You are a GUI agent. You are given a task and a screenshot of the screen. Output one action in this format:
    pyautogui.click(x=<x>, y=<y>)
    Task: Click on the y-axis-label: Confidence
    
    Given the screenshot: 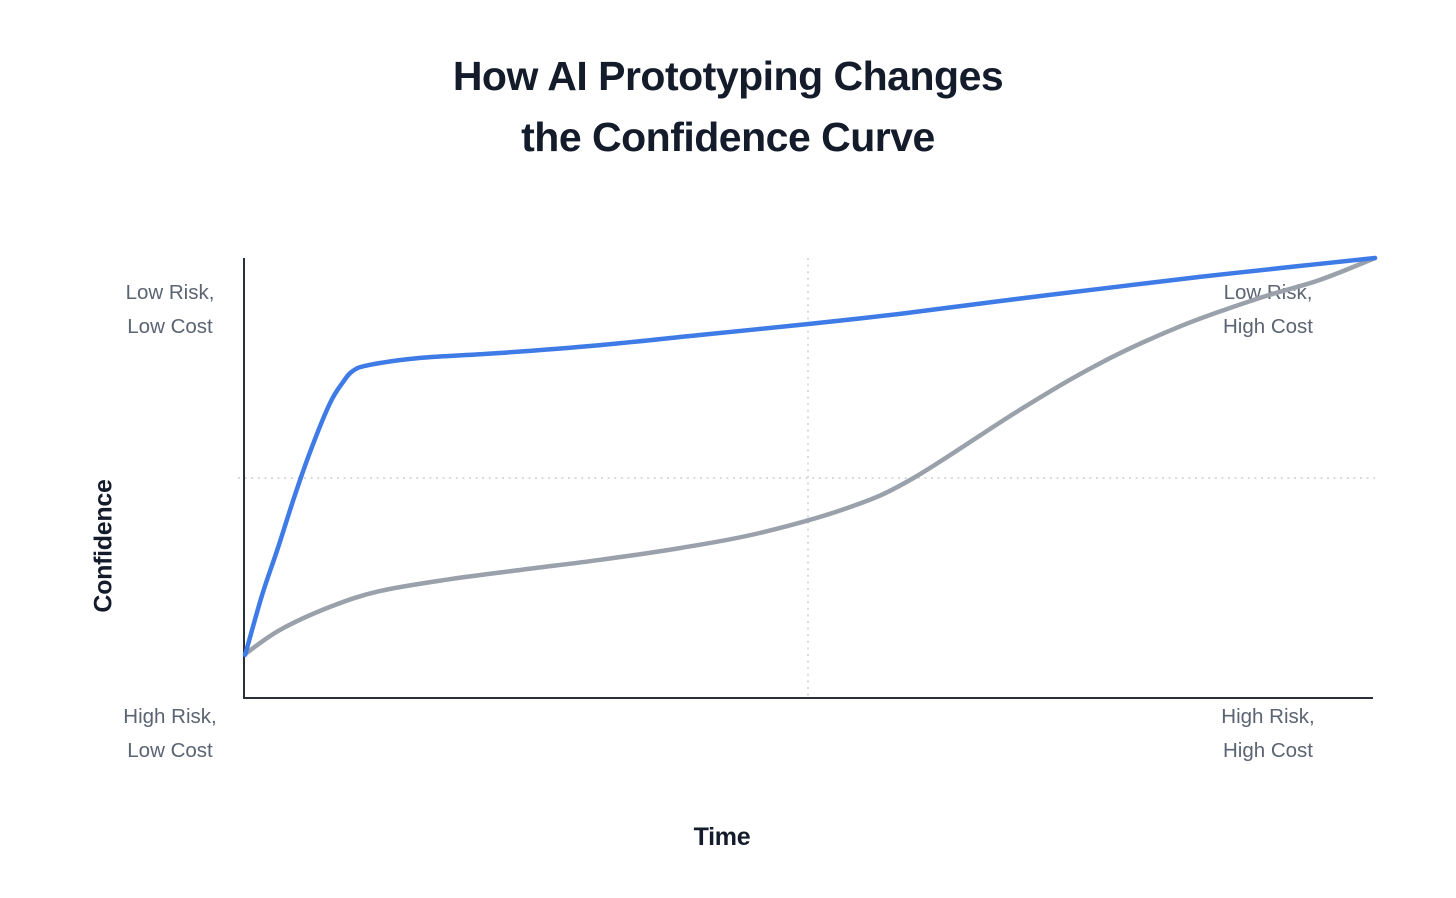 What is the action you would take?
    pyautogui.click(x=103, y=546)
    